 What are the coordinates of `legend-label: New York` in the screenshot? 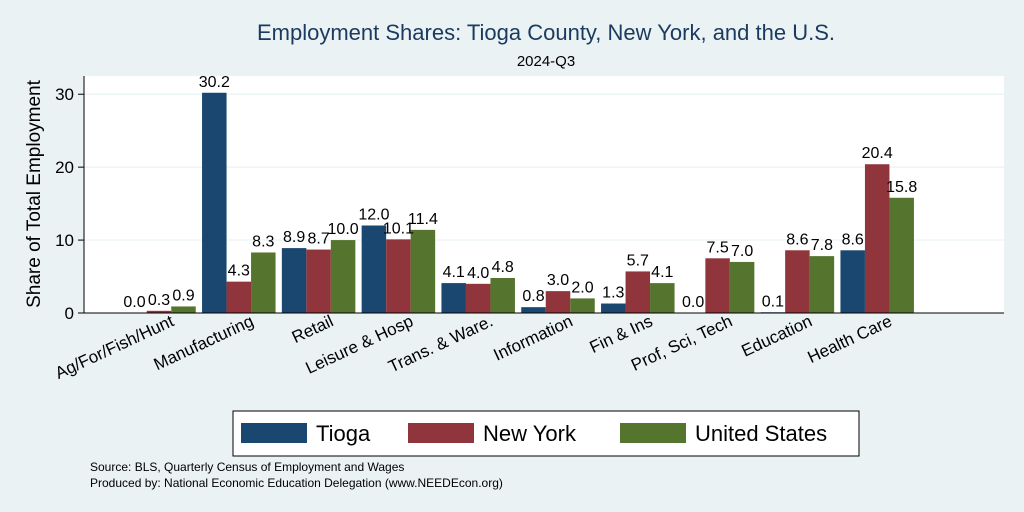 It's located at (530, 433).